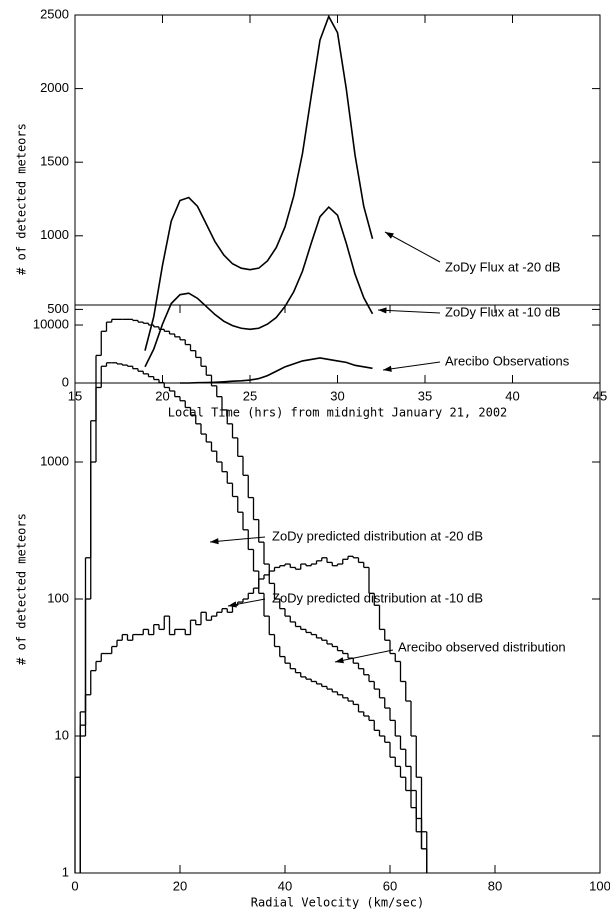 Image resolution: width=610 pixels, height=917 pixels. Describe the element at coordinates (65, 381) in the screenshot. I see `y-tick-label: 0` at that location.